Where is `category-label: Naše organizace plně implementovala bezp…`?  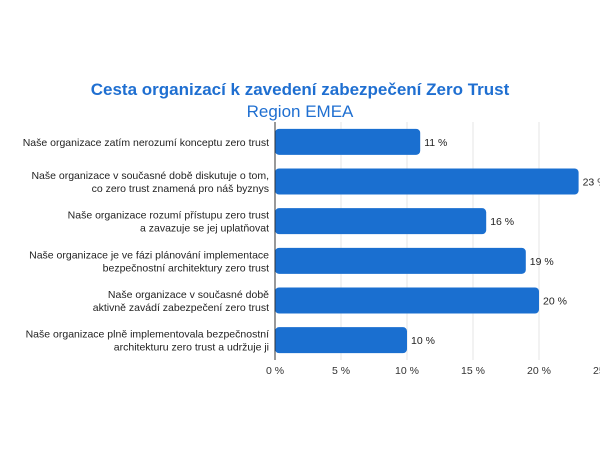 category-label: Naše organizace plně implementovala bezp… is located at coordinates (147, 335).